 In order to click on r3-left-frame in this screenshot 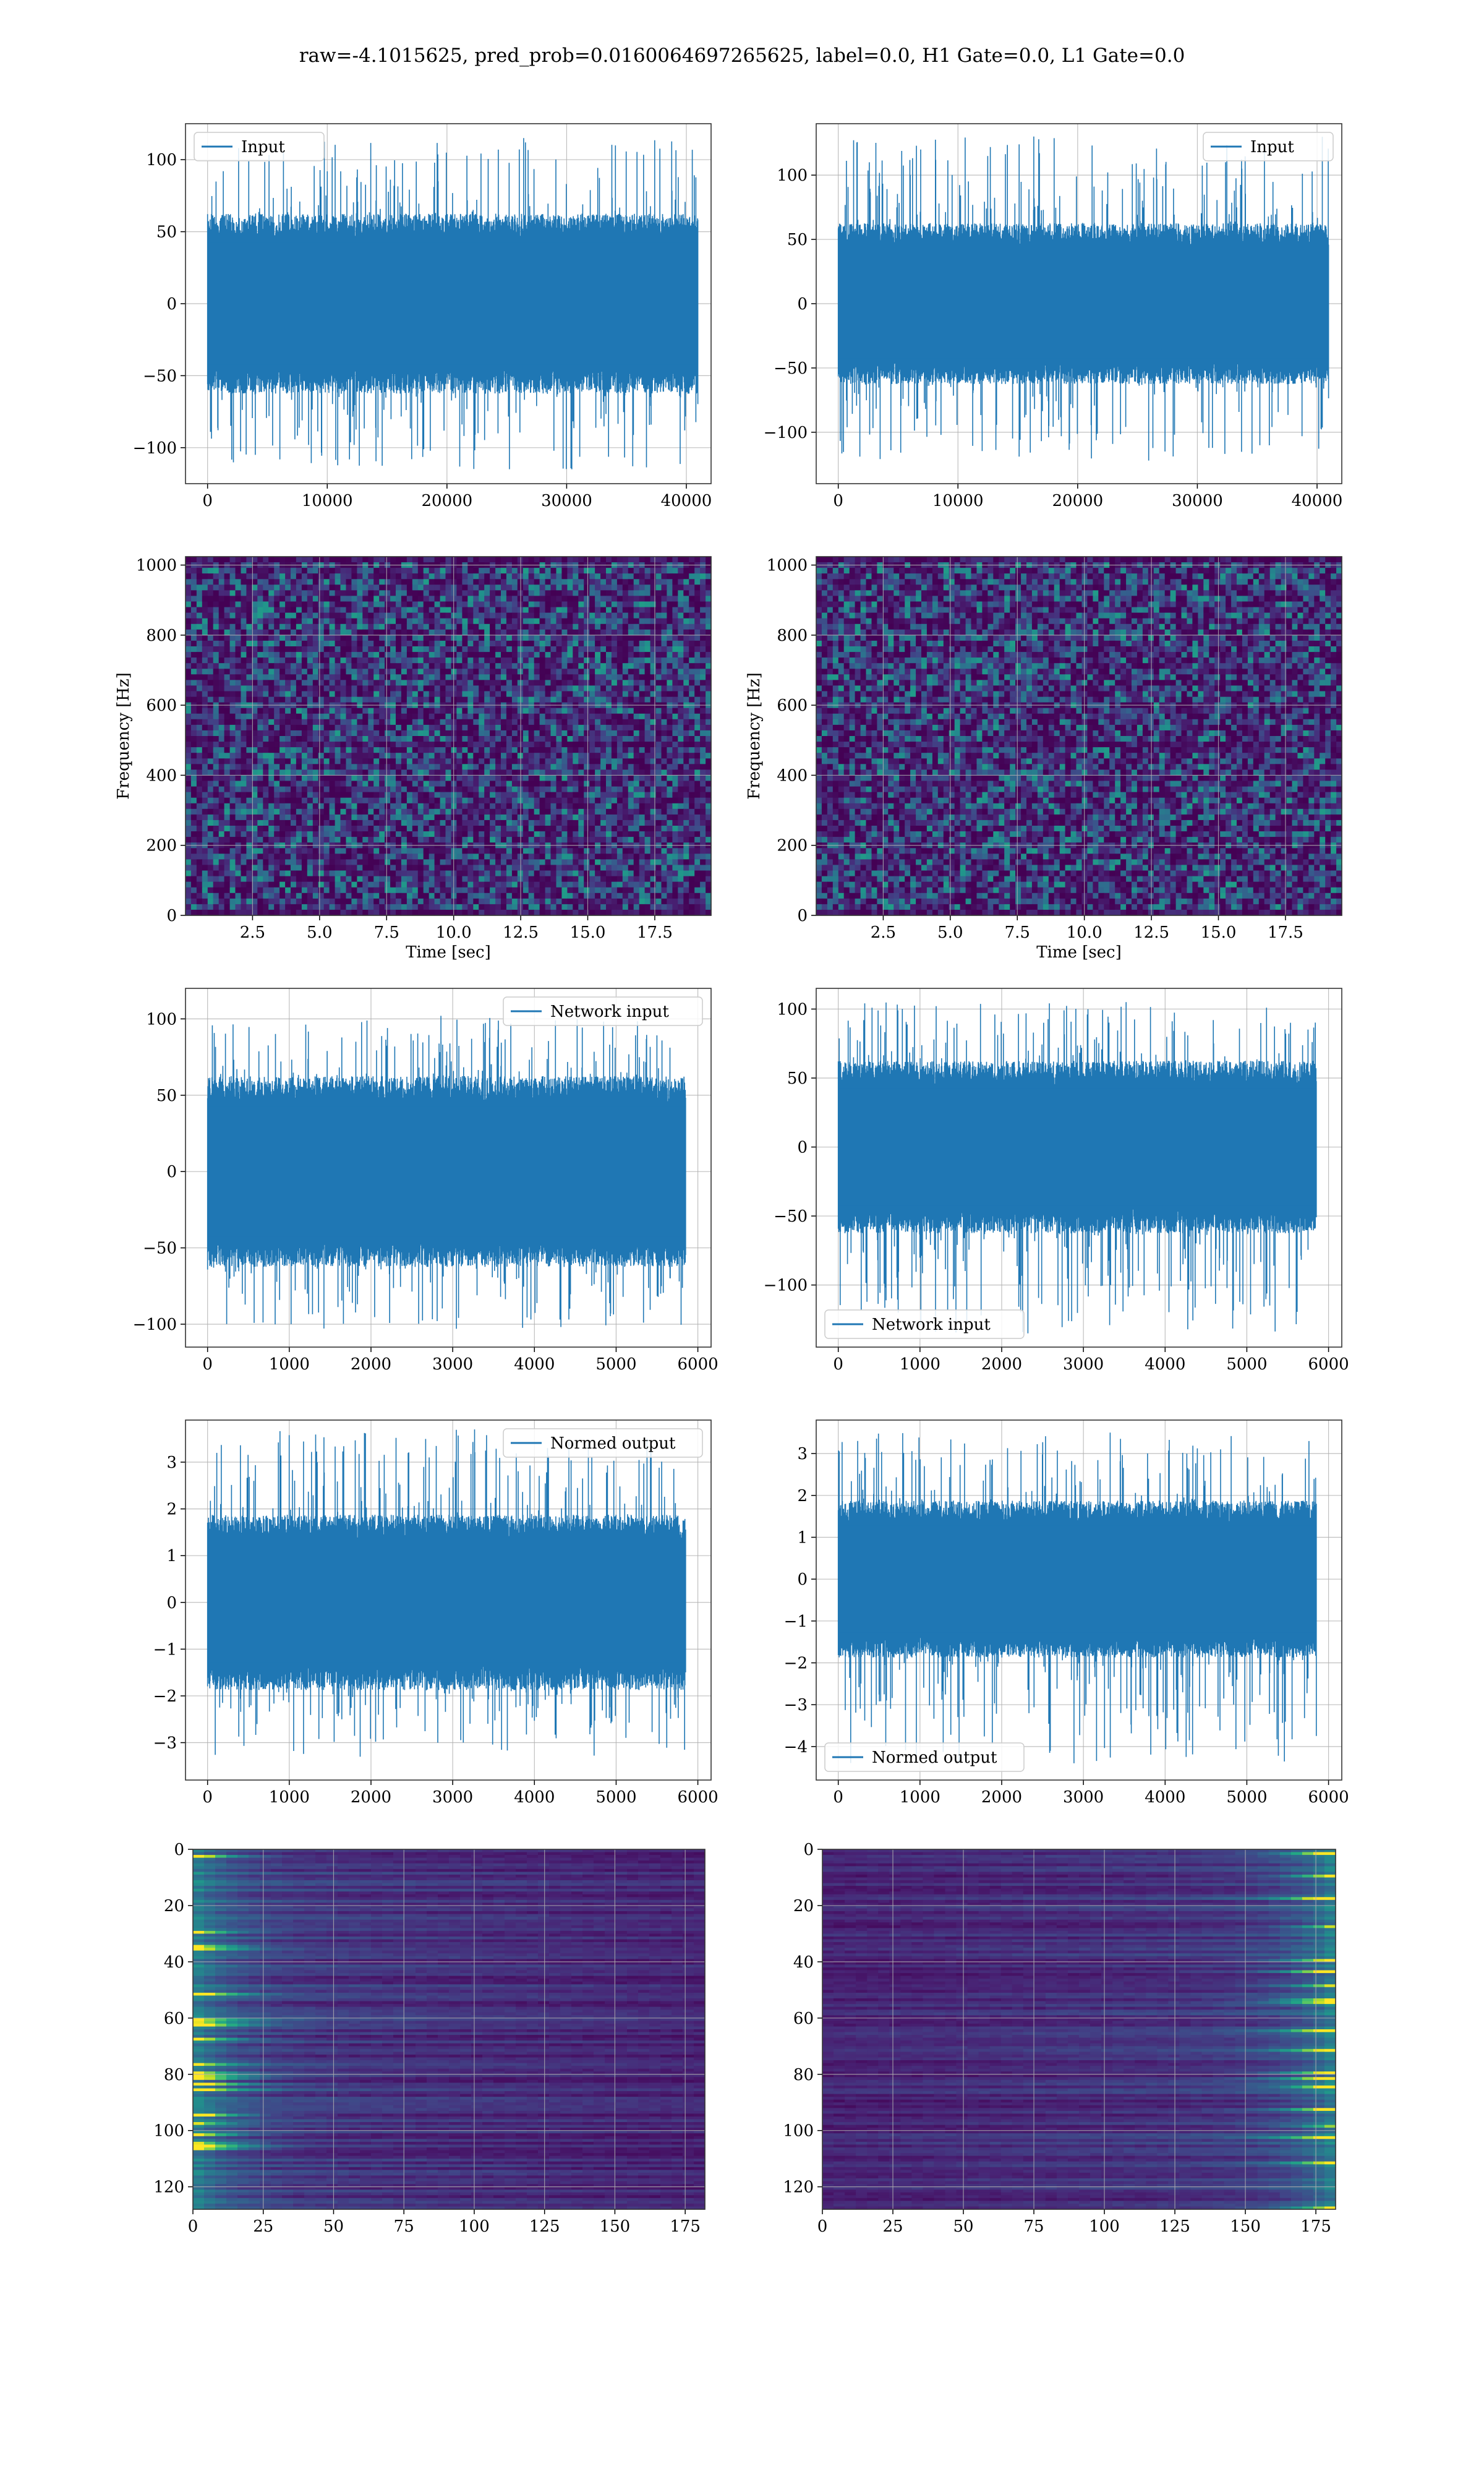, I will do `click(448, 1168)`.